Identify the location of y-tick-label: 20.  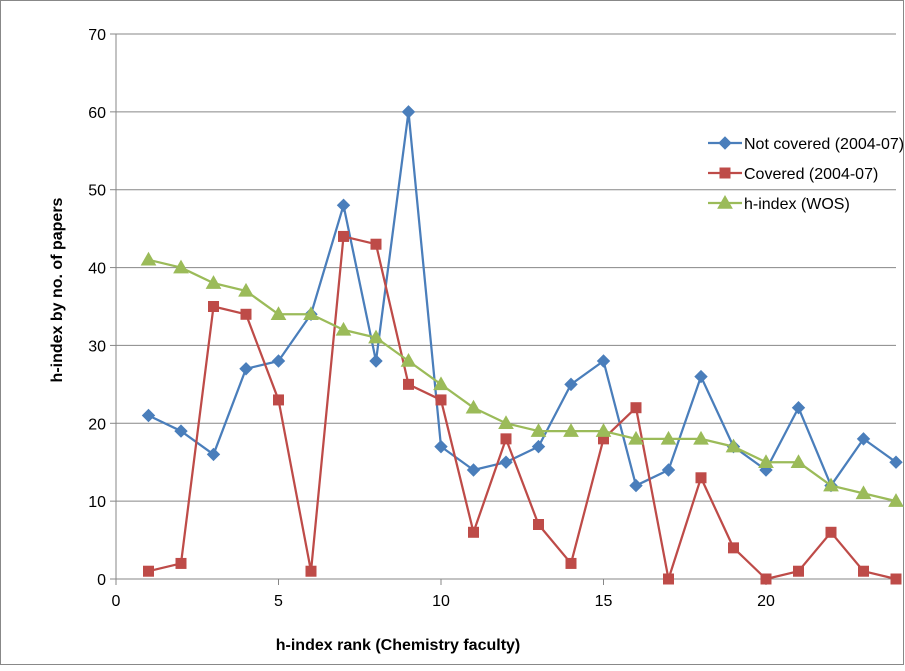
(97, 424).